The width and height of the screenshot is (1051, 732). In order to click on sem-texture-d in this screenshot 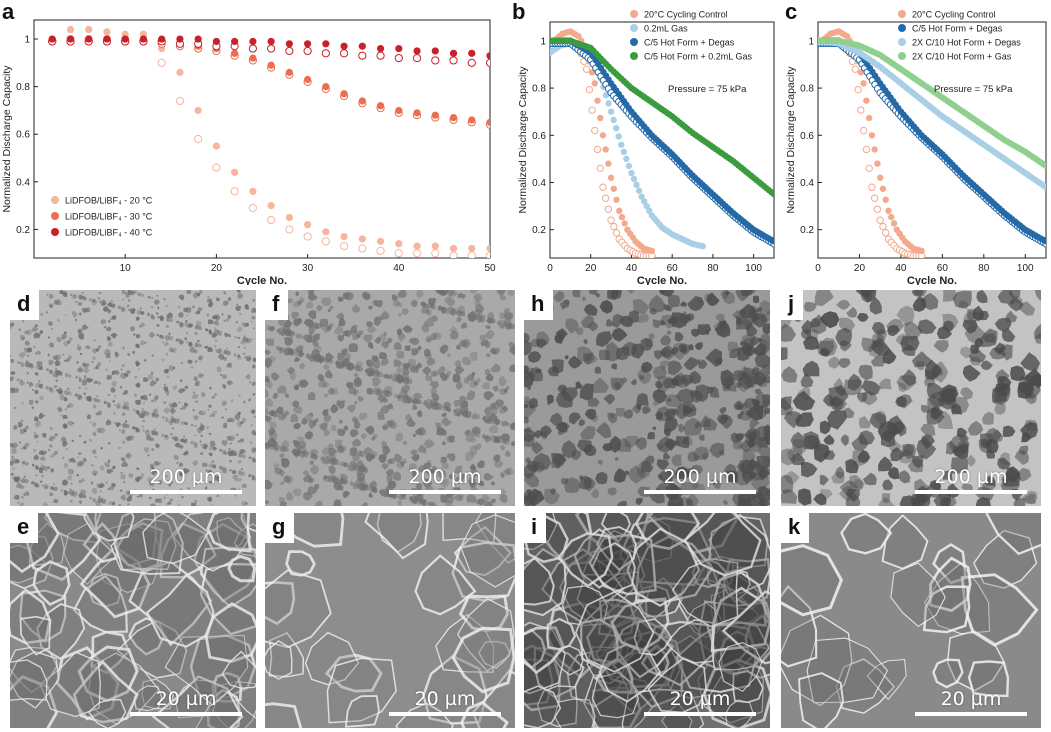, I will do `click(133, 398)`.